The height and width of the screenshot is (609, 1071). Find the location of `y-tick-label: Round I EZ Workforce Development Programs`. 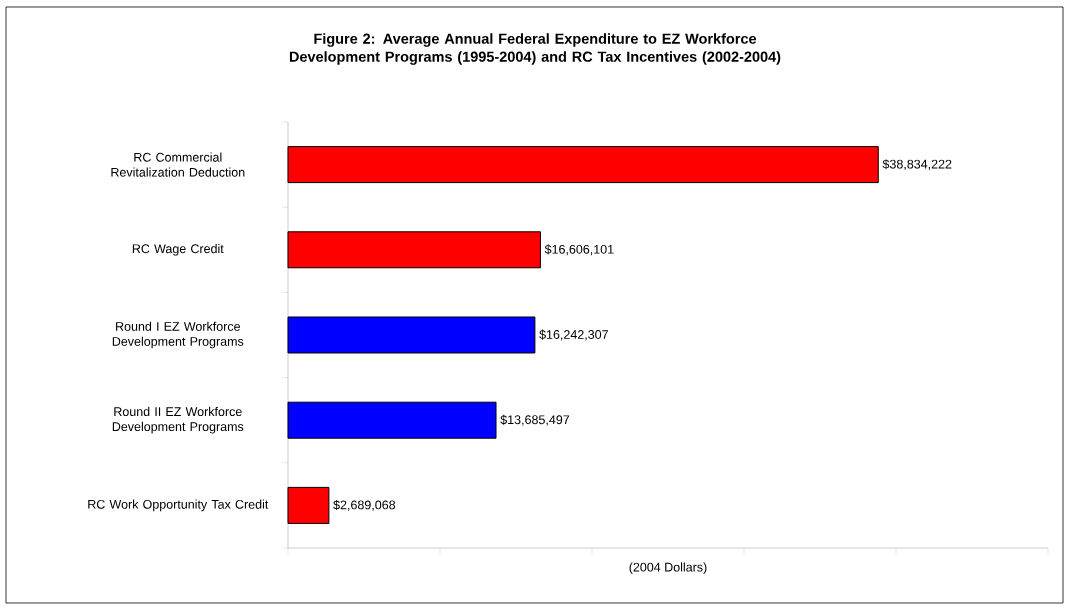

y-tick-label: Round I EZ Workforce Development Programs is located at coordinates (178, 335).